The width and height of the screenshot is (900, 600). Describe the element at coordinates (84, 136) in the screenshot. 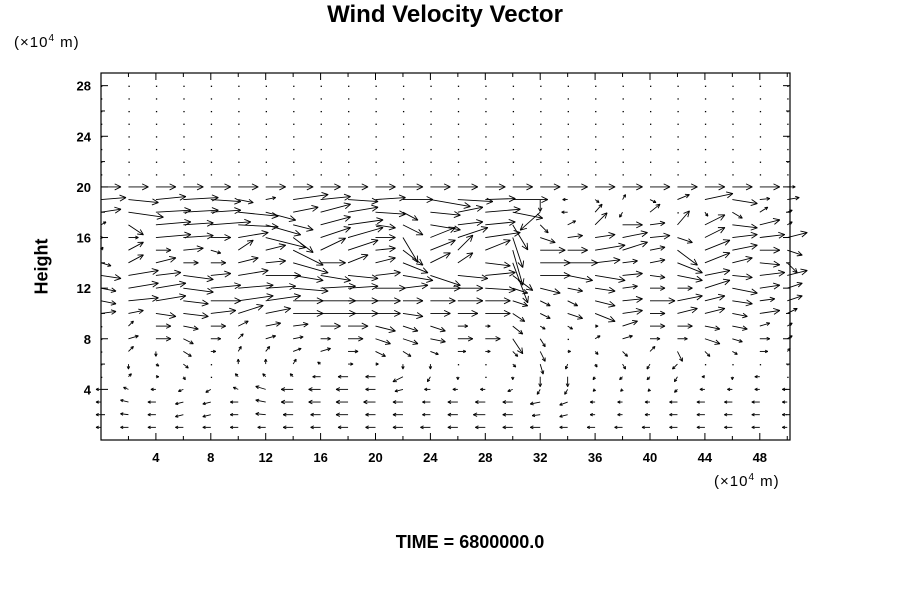

I see `y-tick-label: 24` at that location.